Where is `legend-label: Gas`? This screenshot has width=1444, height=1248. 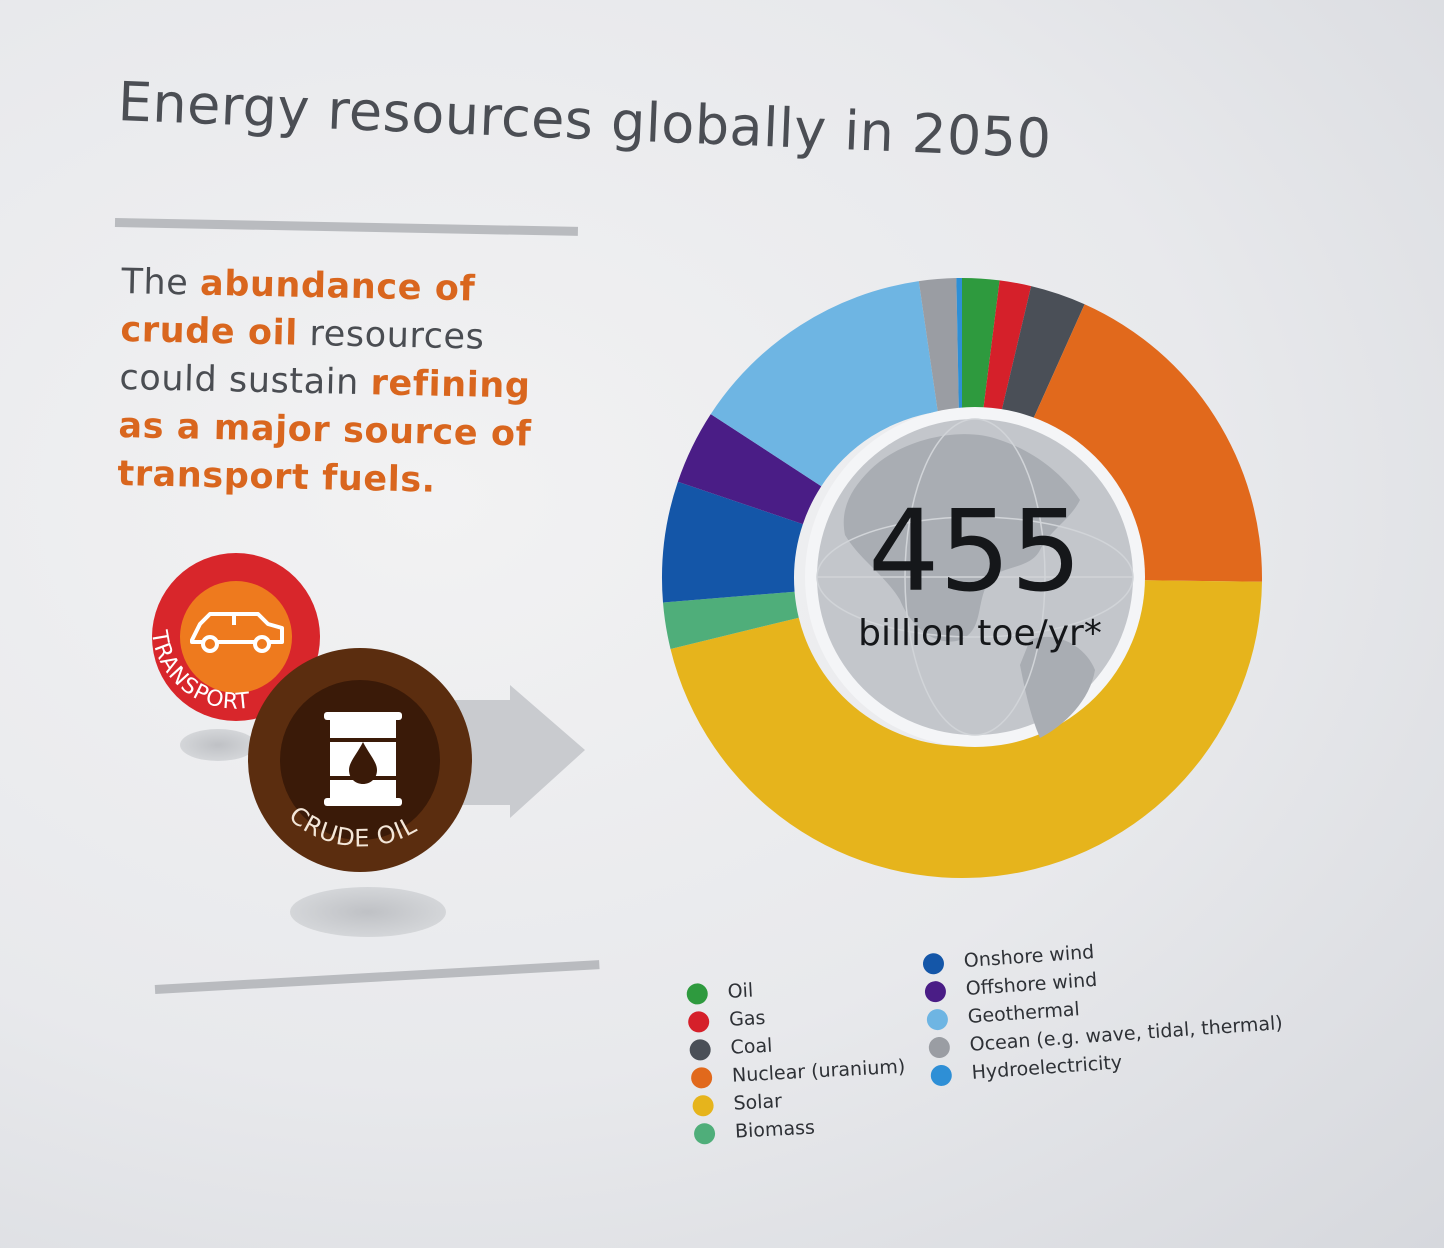
legend-label: Gas is located at coordinates (747, 1018).